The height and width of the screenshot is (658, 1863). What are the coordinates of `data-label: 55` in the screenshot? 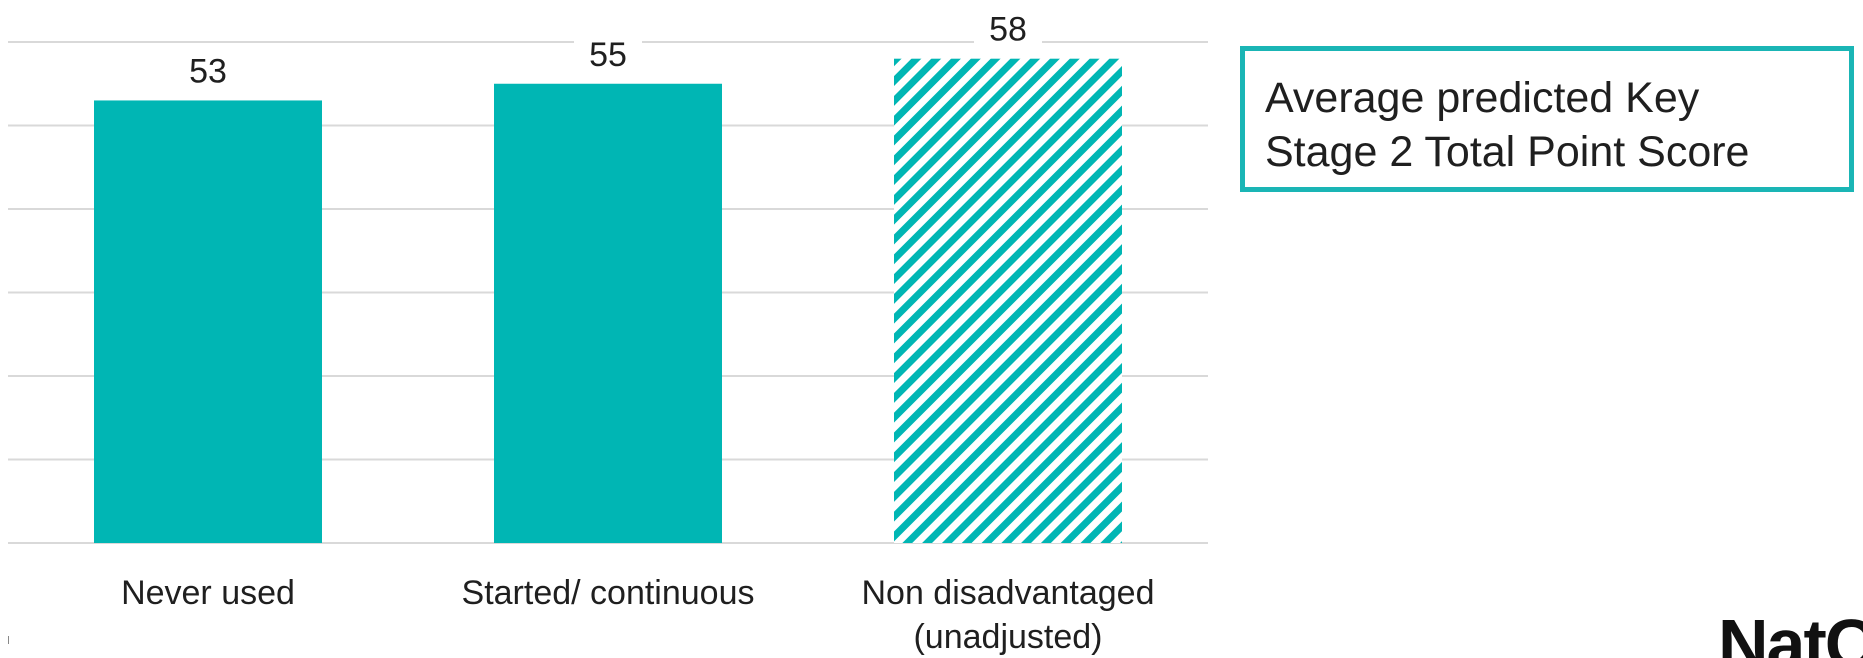 It's located at (608, 55).